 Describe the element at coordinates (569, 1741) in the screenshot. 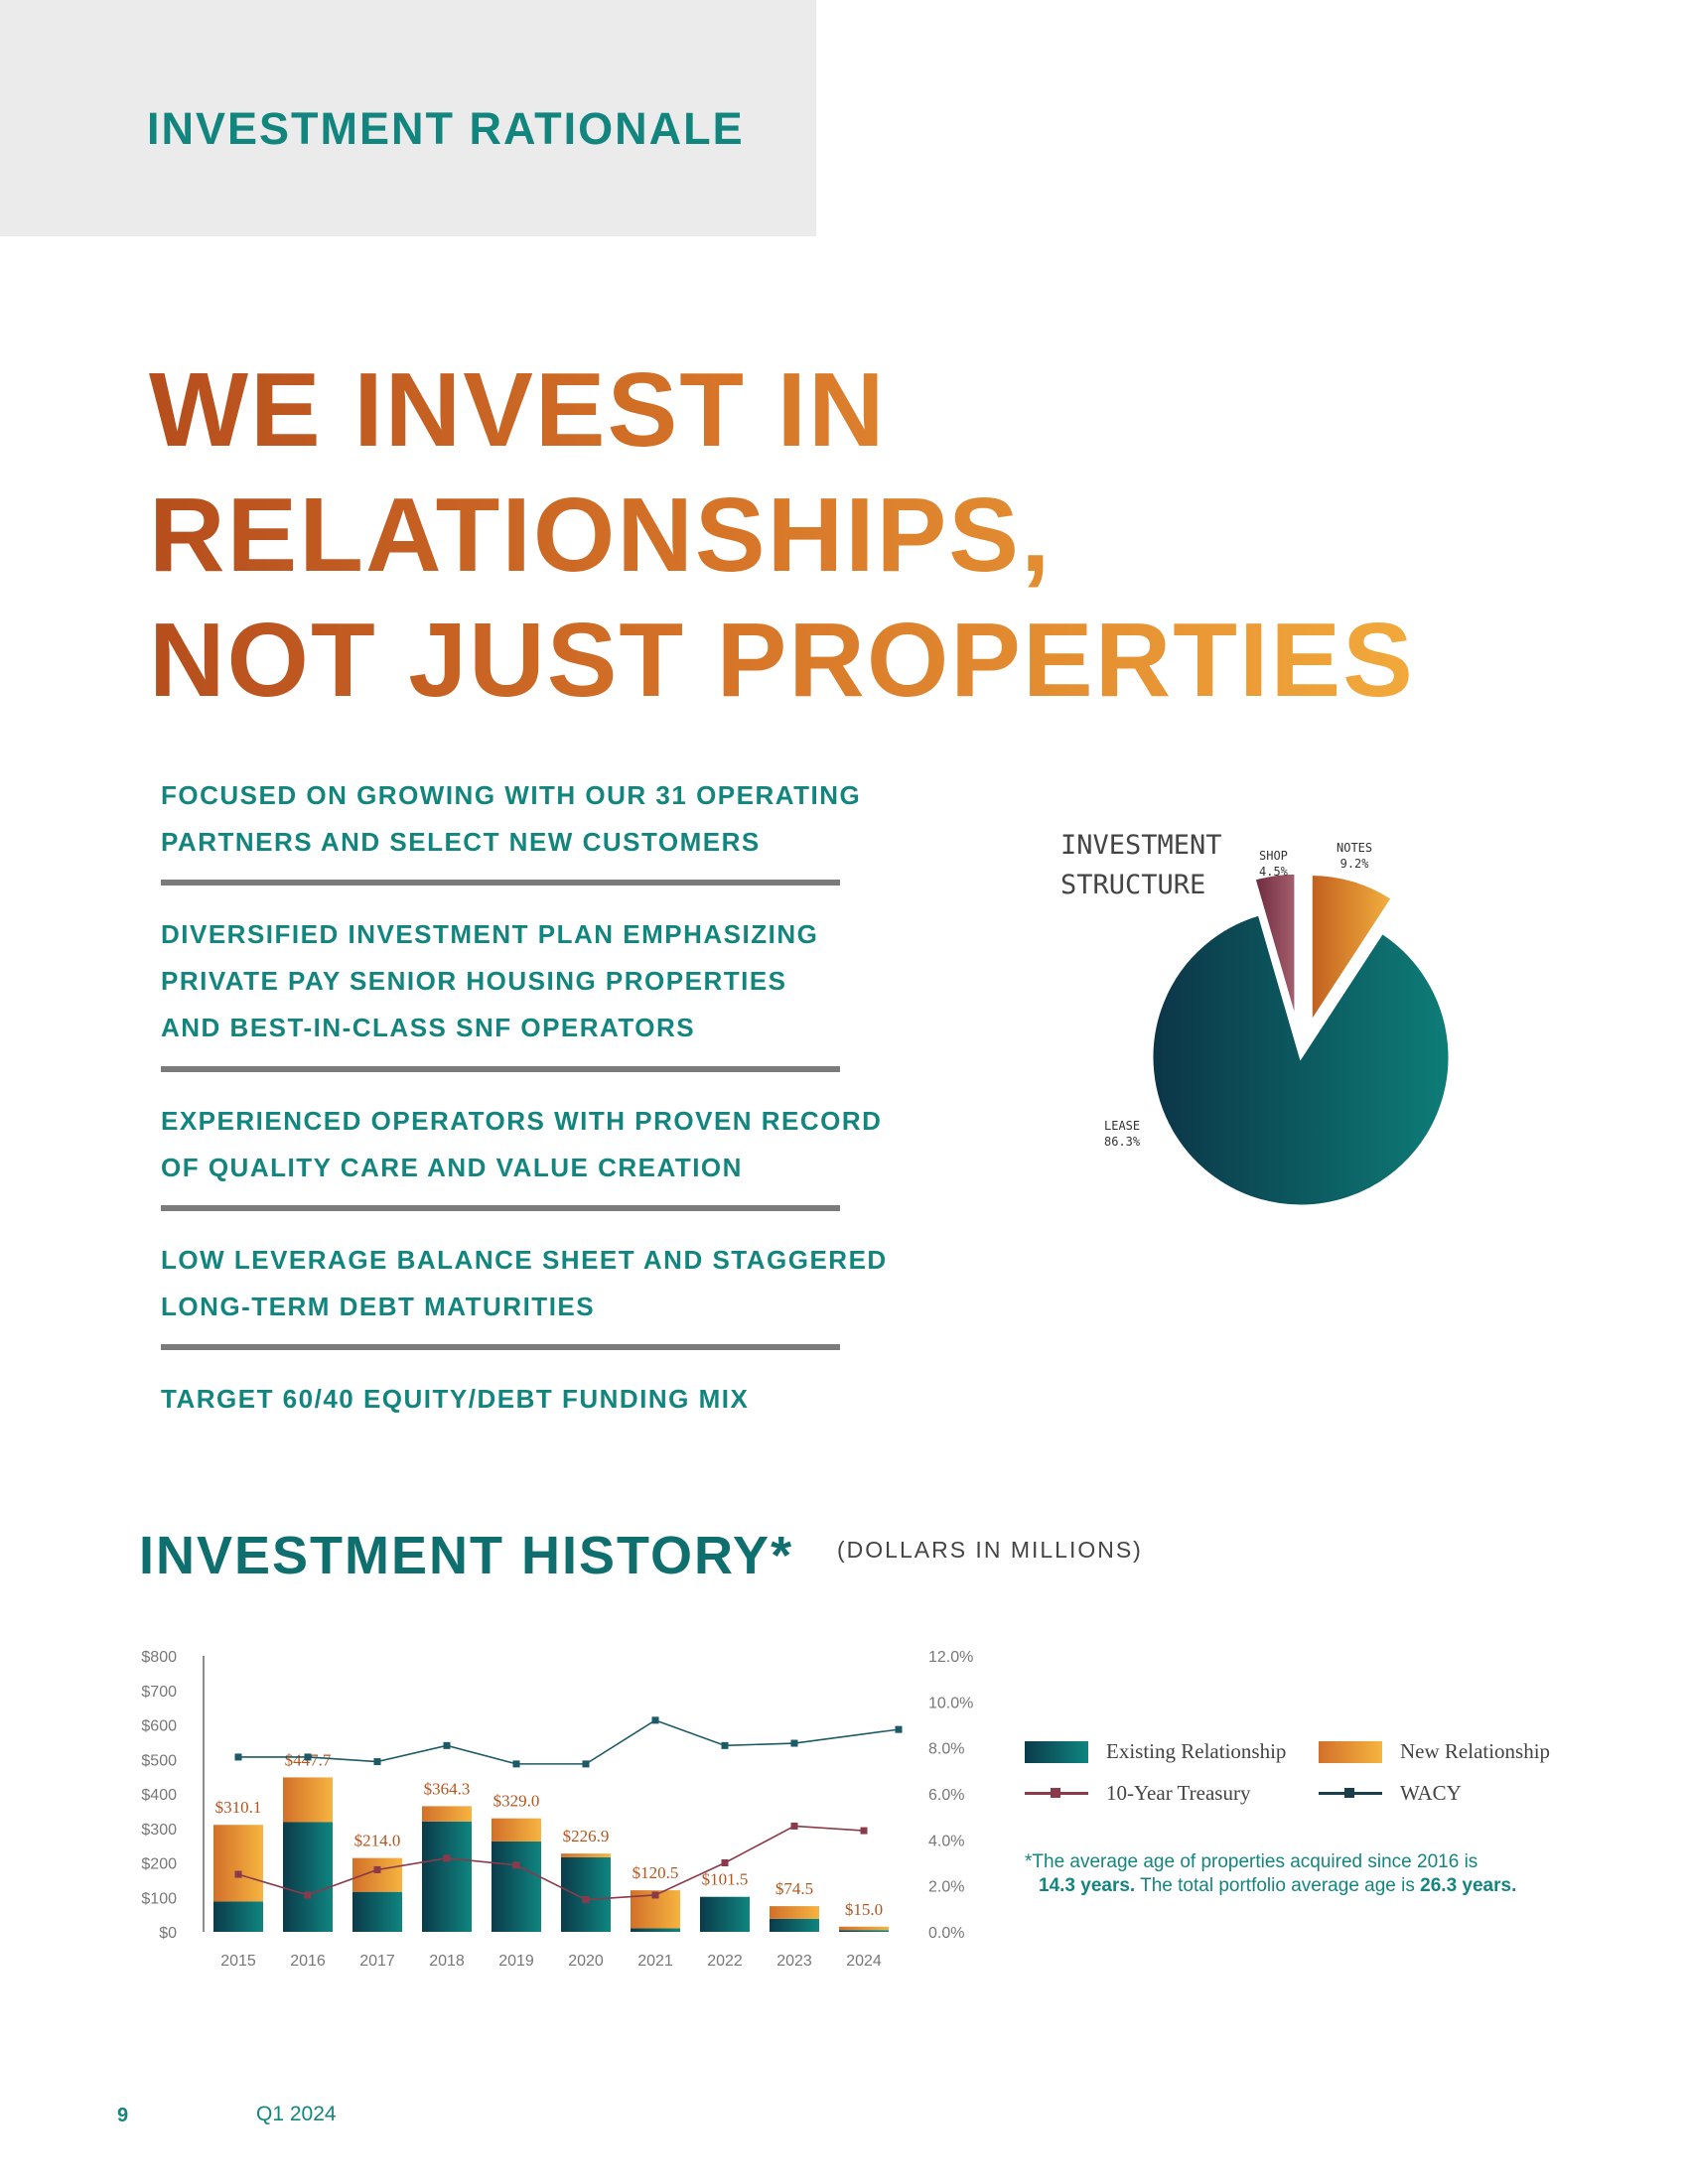

I see `line-wacy` at that location.